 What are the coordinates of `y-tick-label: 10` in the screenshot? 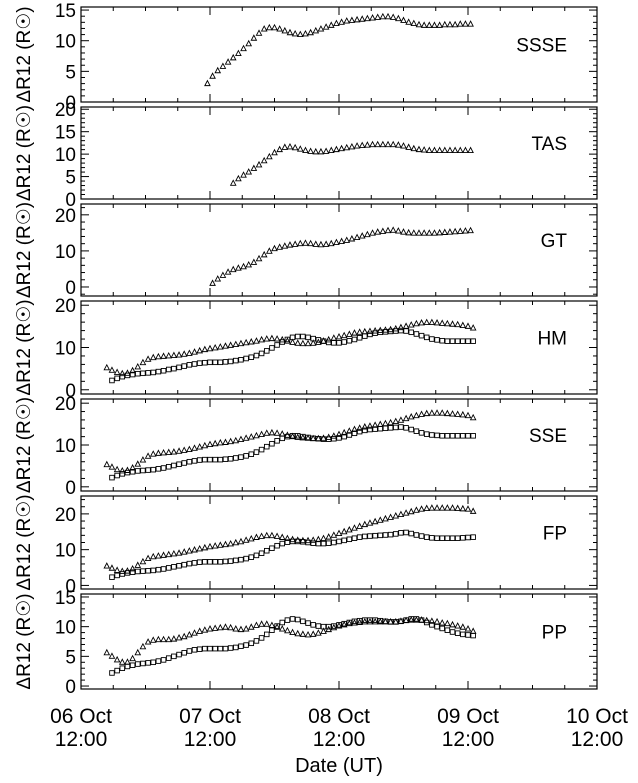 It's located at (65, 155).